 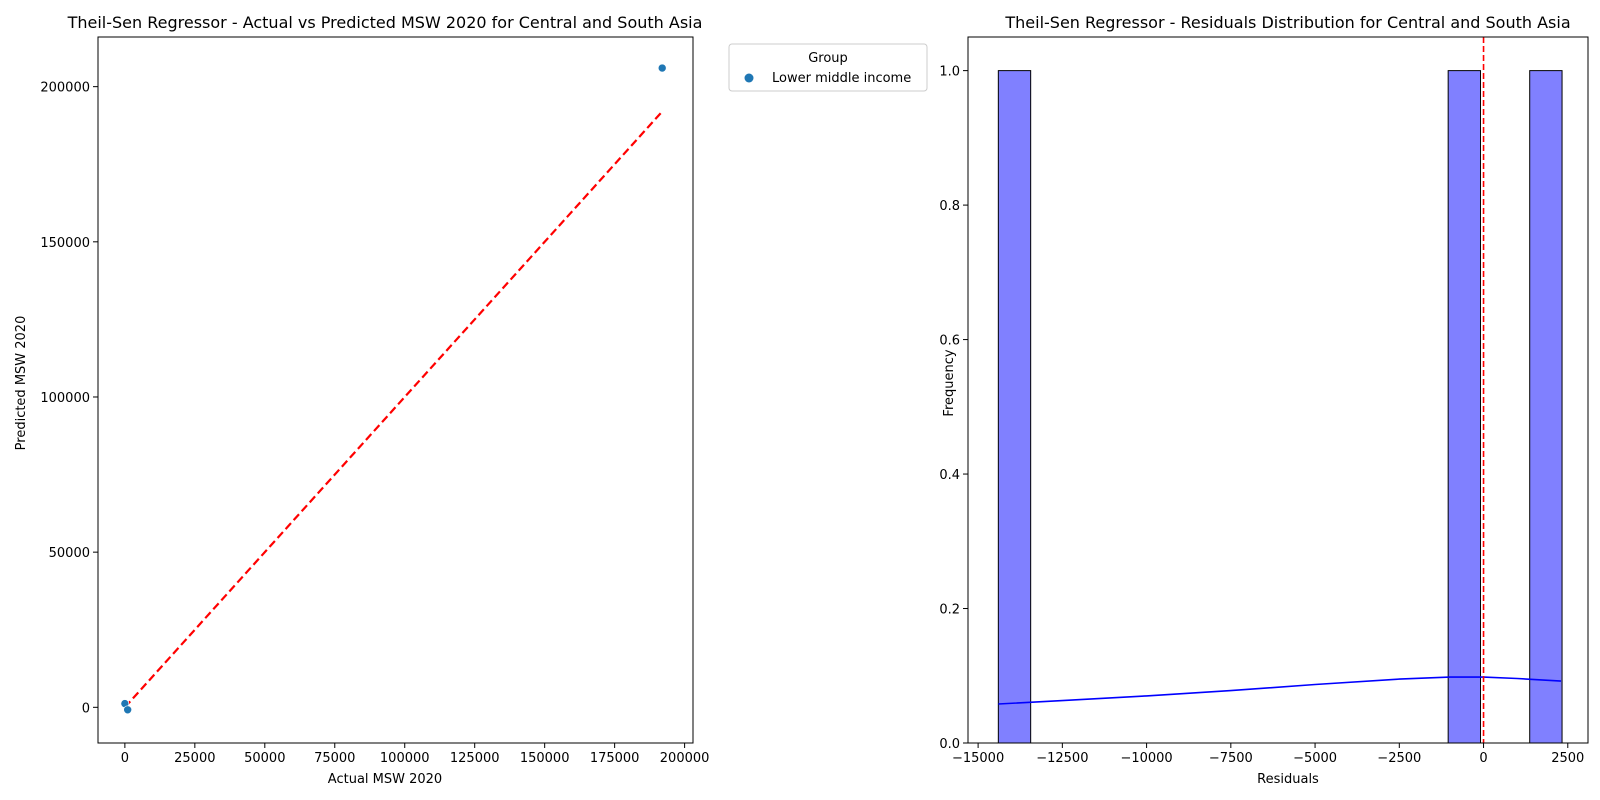 I want to click on chart2-xtick-label: −15000, so click(x=978, y=758).